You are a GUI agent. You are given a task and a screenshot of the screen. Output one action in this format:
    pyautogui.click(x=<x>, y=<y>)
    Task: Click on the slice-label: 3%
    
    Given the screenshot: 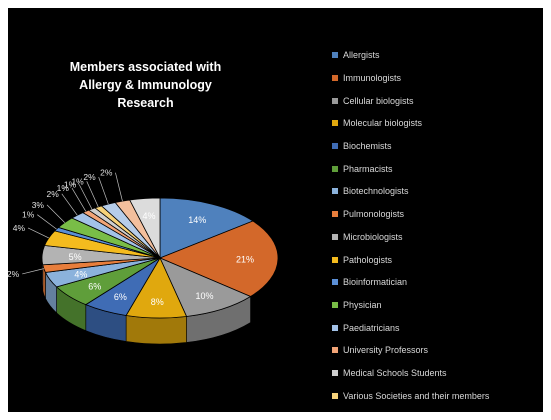 What is the action you would take?
    pyautogui.click(x=38, y=205)
    